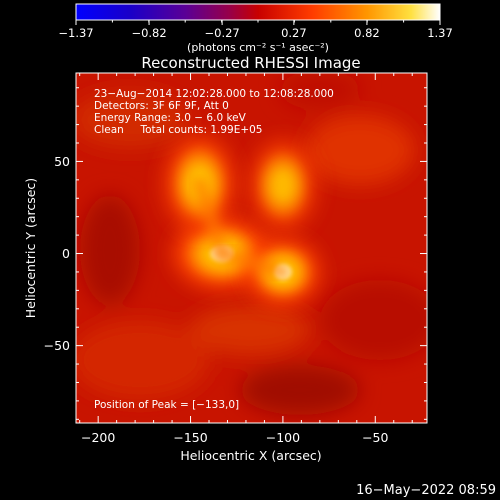  Describe the element at coordinates (98, 437) in the screenshot. I see `x-tick-label: −200` at that location.